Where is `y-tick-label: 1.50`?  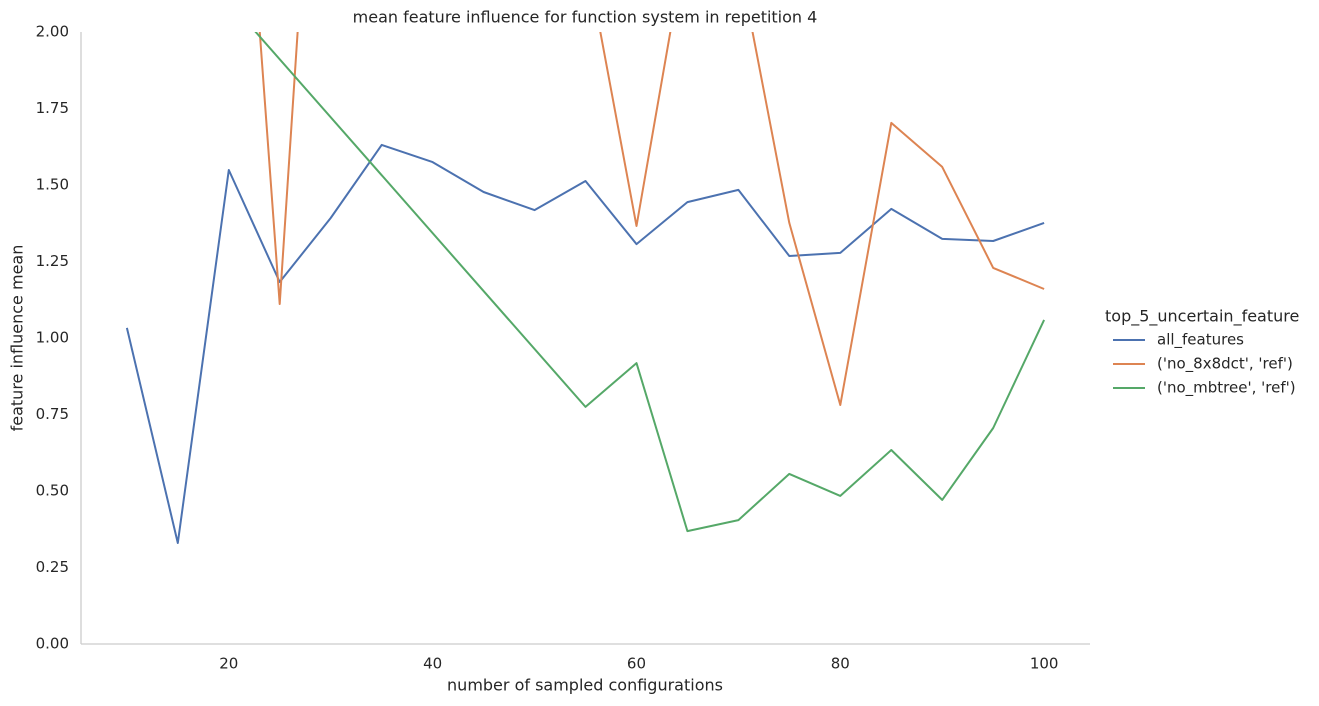 y-tick-label: 1.50 is located at coordinates (52, 185).